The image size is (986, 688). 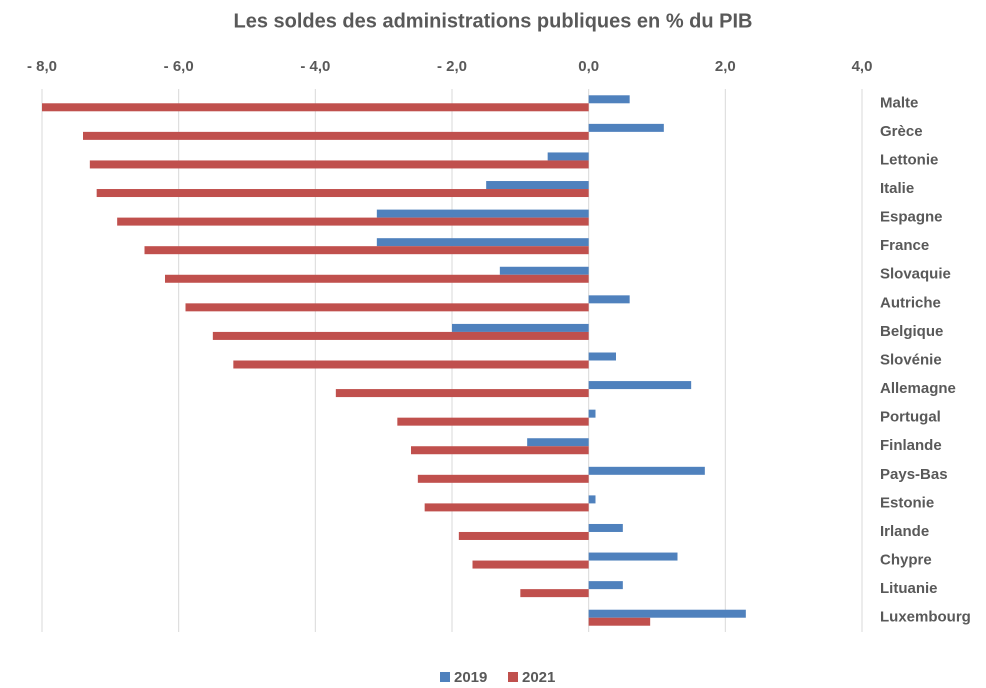 I want to click on x-tick-label: - 6,0, so click(x=179, y=66).